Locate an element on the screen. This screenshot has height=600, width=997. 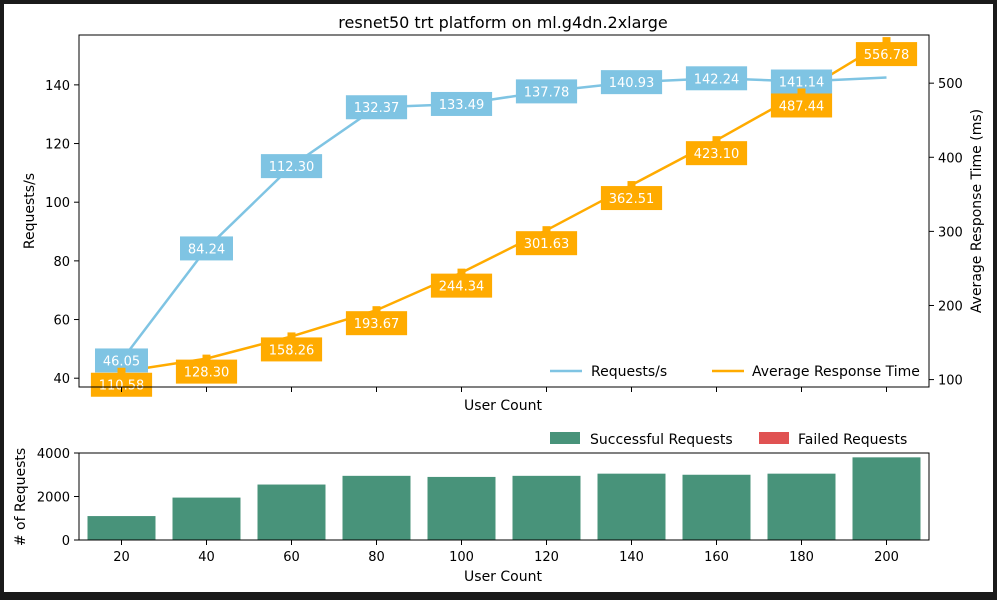
bottom-x-tick-label: 140 is located at coordinates (631, 557).